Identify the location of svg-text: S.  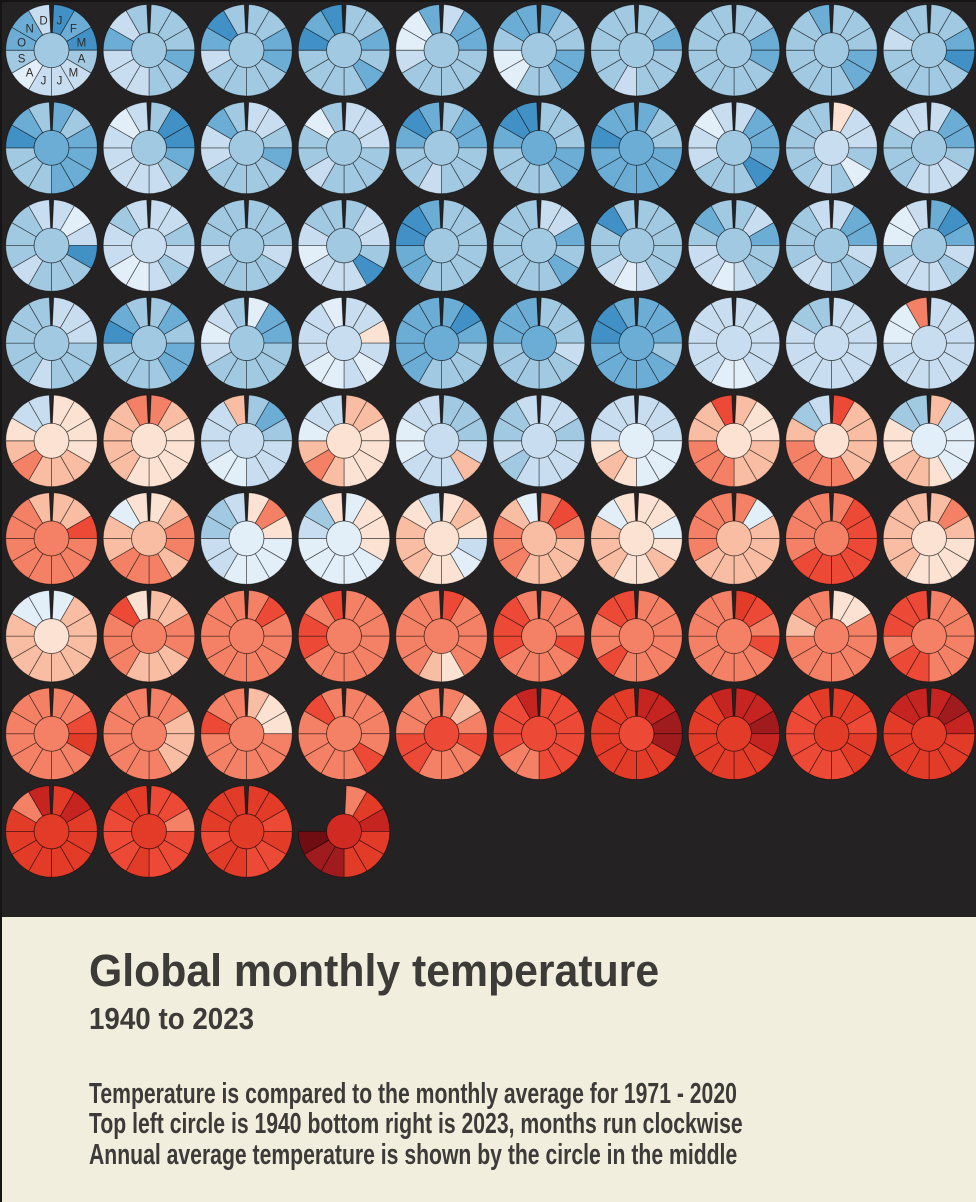
(22, 60).